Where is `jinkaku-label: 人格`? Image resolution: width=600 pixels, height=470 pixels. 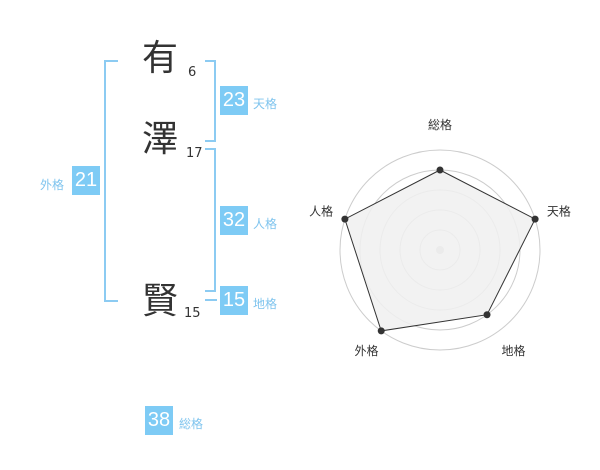
jinkaku-label: 人格 is located at coordinates (265, 224).